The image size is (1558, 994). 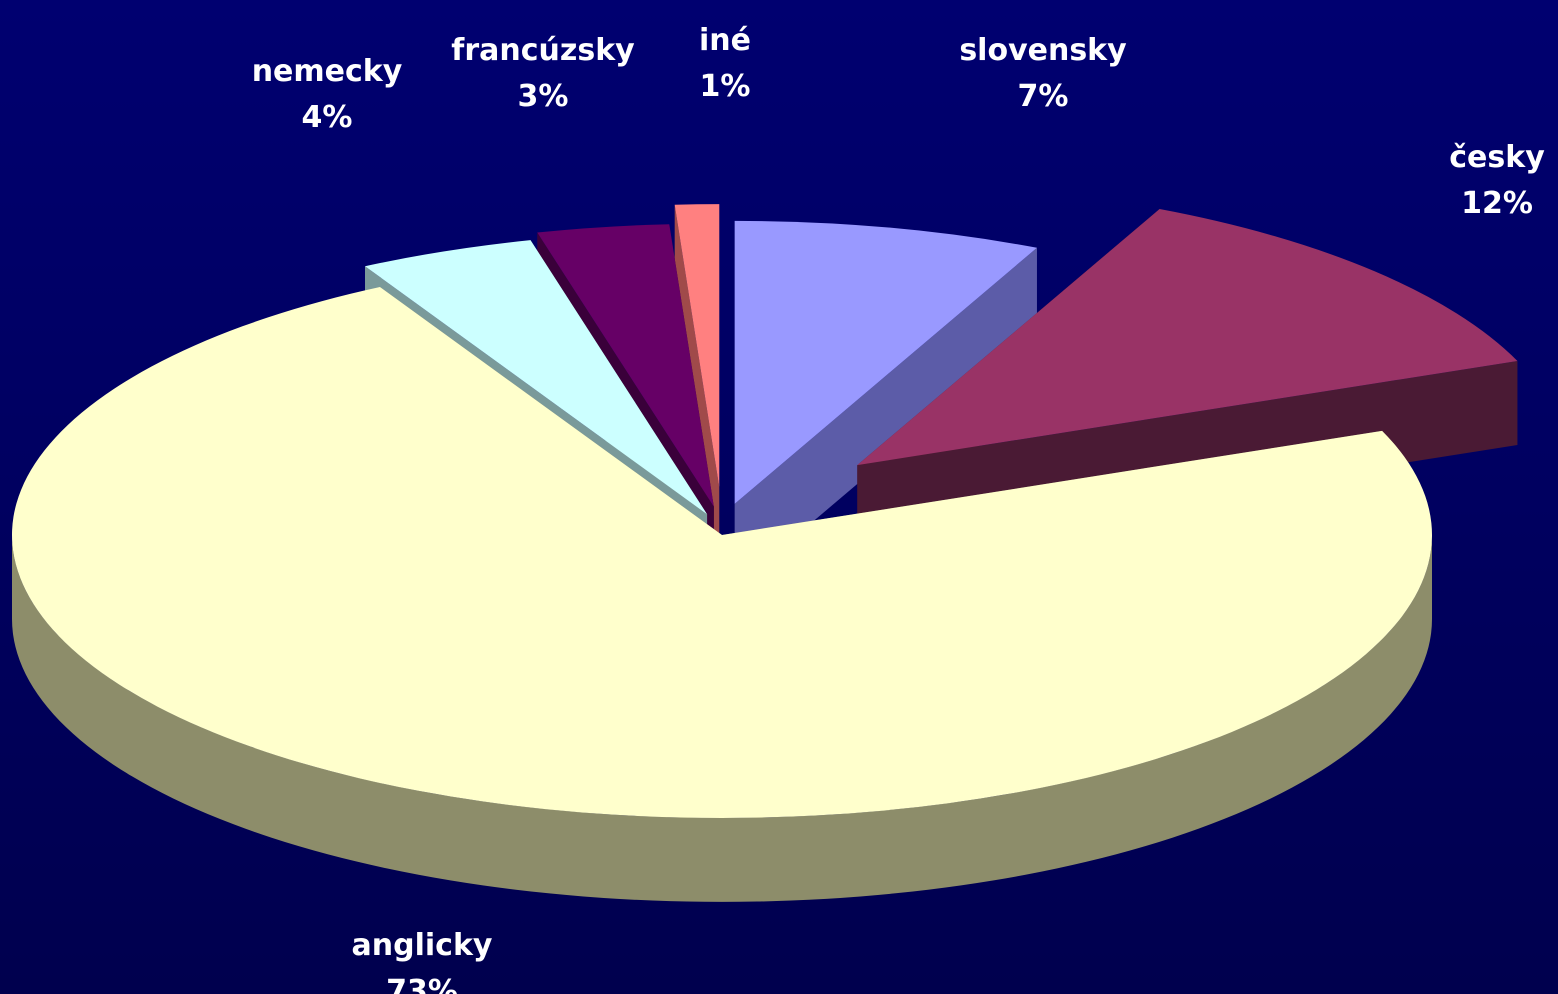 I want to click on data-label-name-anglicky: anglicky, so click(x=422, y=945).